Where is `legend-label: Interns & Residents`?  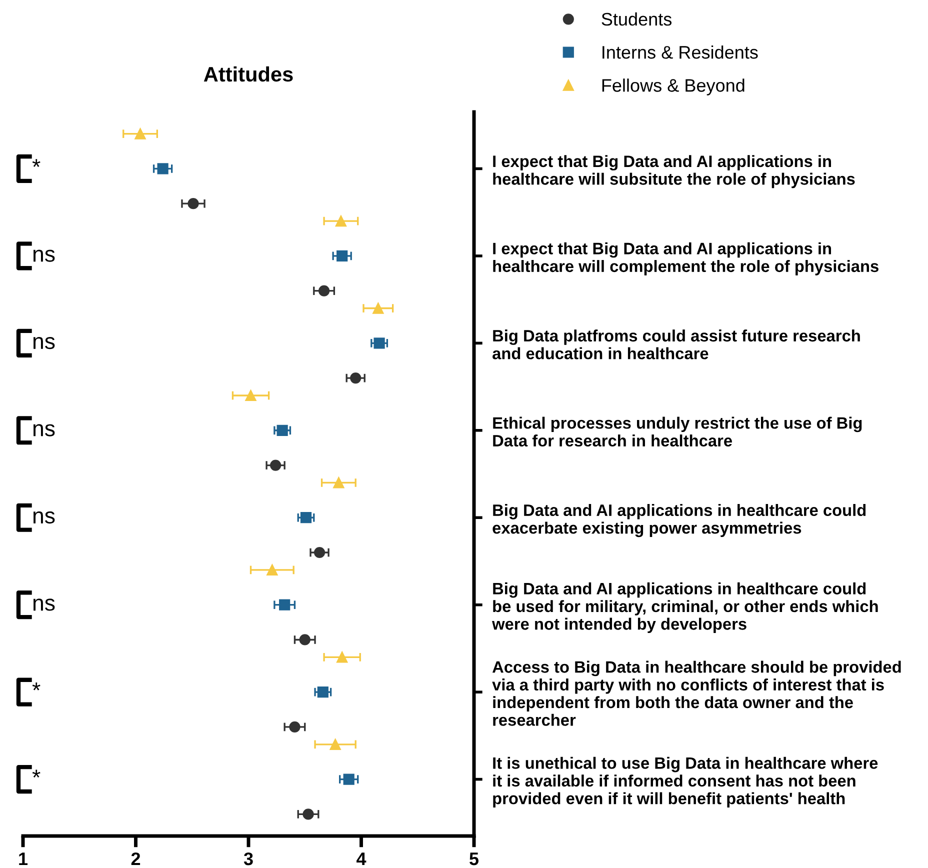 legend-label: Interns & Residents is located at coordinates (680, 52).